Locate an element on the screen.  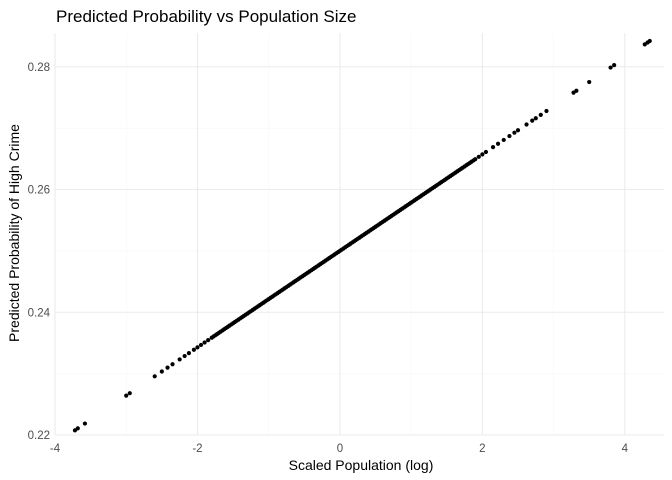
x-tick-label: 4 is located at coordinates (625, 449).